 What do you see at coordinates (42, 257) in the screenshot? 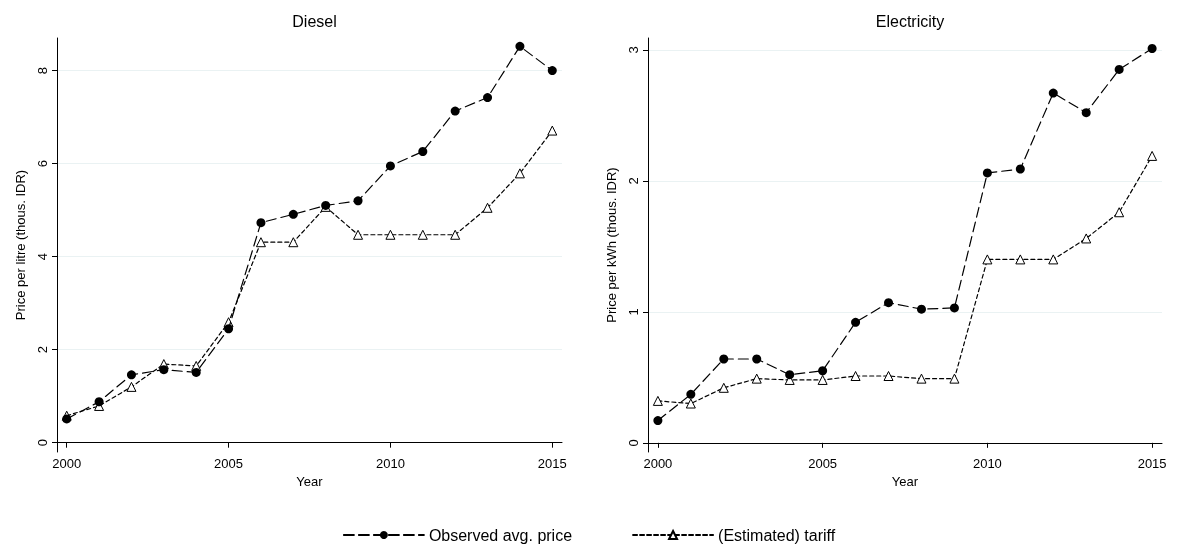
I see `y-tick-label: 4` at bounding box center [42, 257].